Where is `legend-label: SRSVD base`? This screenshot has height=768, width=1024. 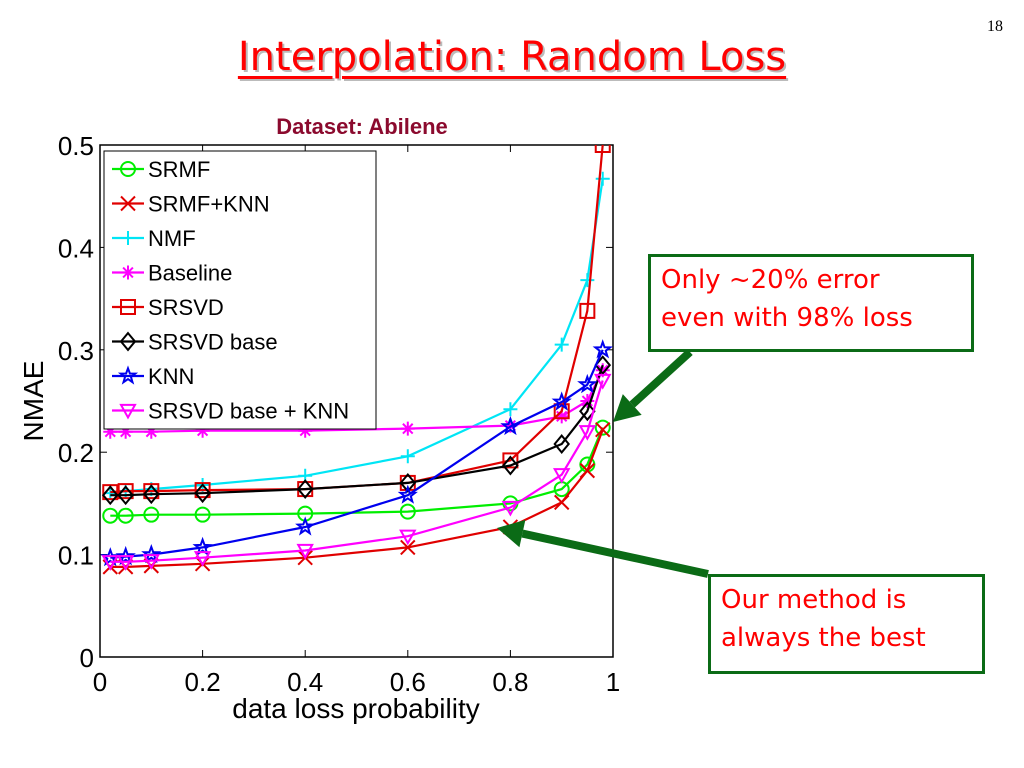
legend-label: SRSVD base is located at coordinates (213, 342).